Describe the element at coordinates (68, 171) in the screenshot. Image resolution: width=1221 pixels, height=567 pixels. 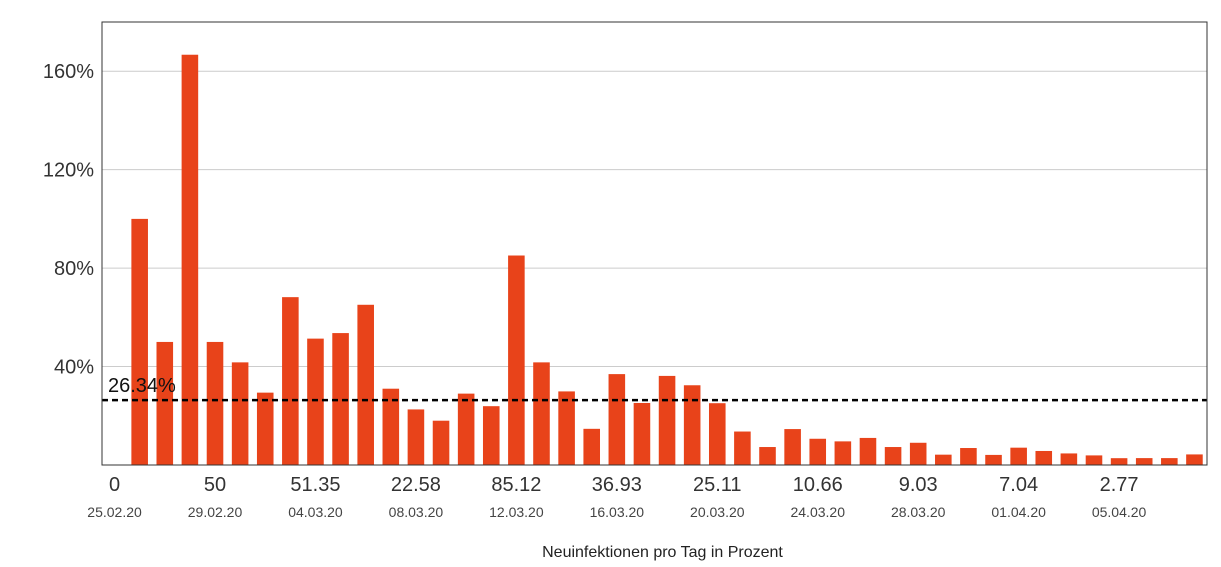
I see `y-tick-label: 120%` at that location.